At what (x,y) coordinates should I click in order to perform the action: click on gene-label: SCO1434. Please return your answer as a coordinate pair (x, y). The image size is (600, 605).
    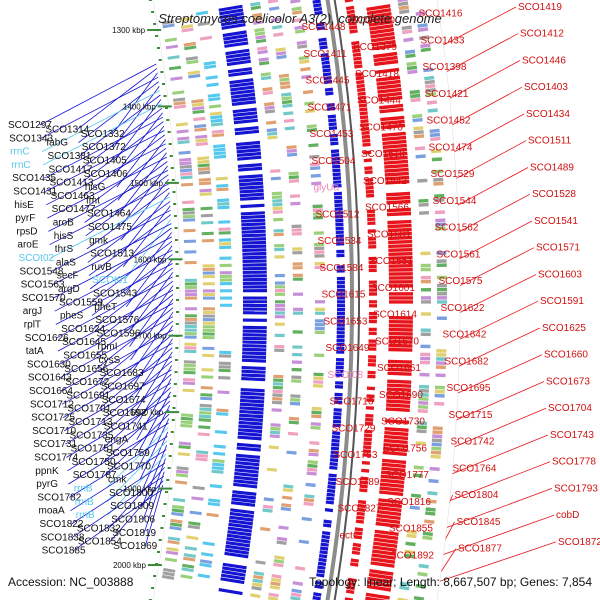
    Looking at the image, I should click on (548, 114).